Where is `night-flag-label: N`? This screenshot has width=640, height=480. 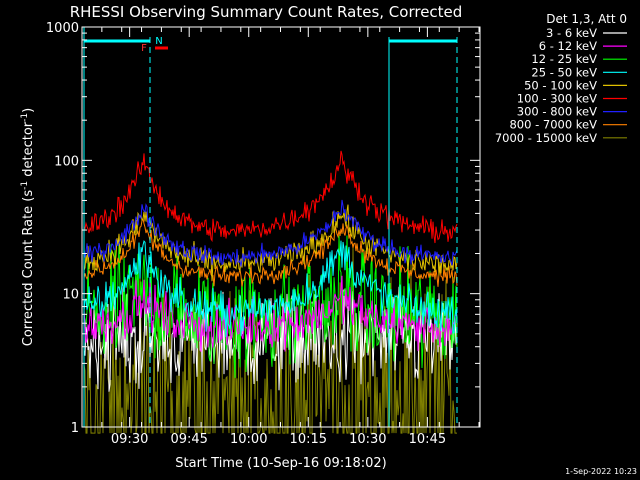
night-flag-label: N is located at coordinates (158, 41).